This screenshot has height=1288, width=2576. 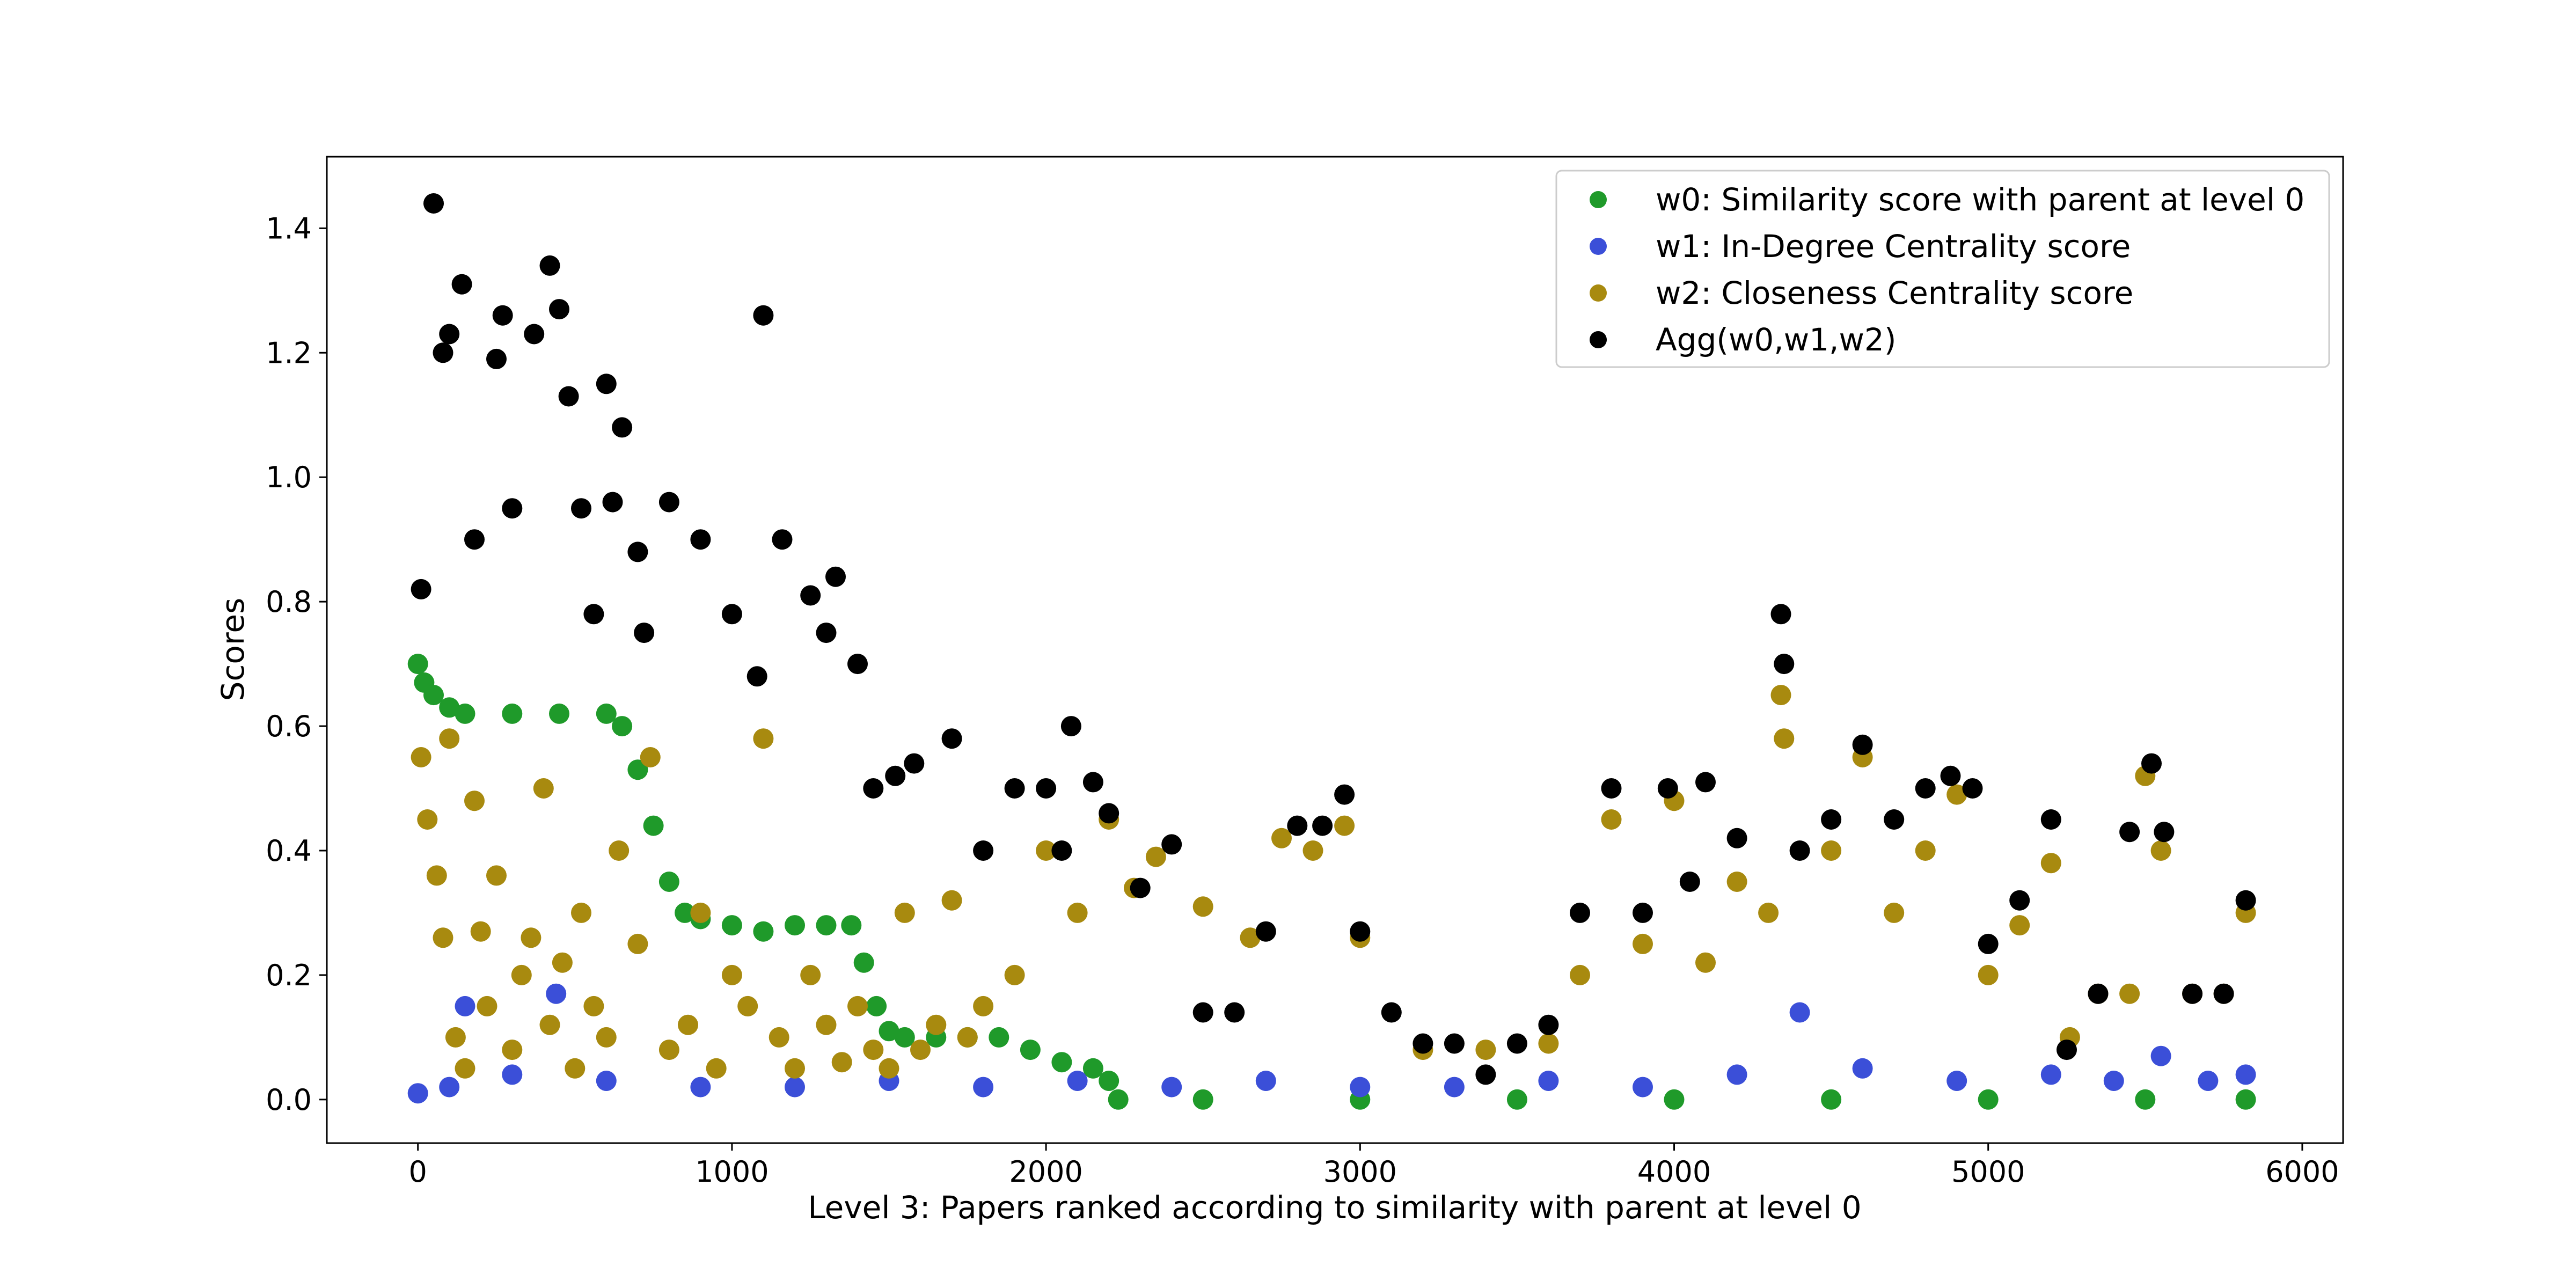 What do you see at coordinates (289, 477) in the screenshot?
I see `y-tick-label: 1.0` at bounding box center [289, 477].